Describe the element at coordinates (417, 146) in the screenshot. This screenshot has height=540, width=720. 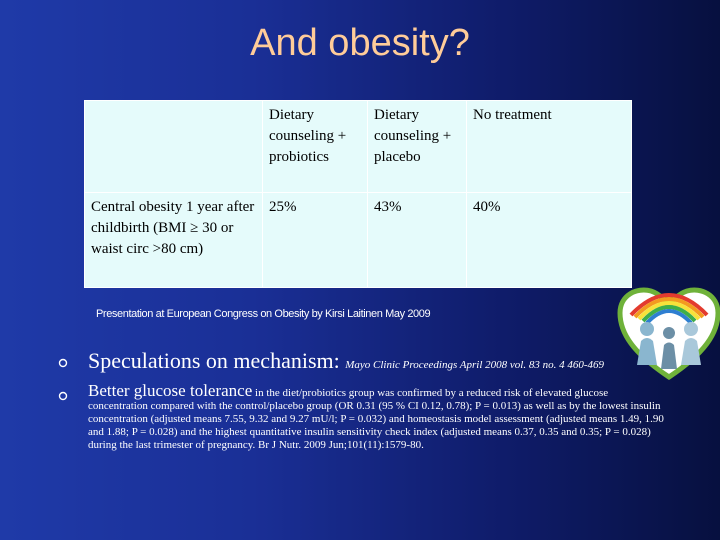
I see `header-cell-placebo: Dietary counseling + placebo` at that location.